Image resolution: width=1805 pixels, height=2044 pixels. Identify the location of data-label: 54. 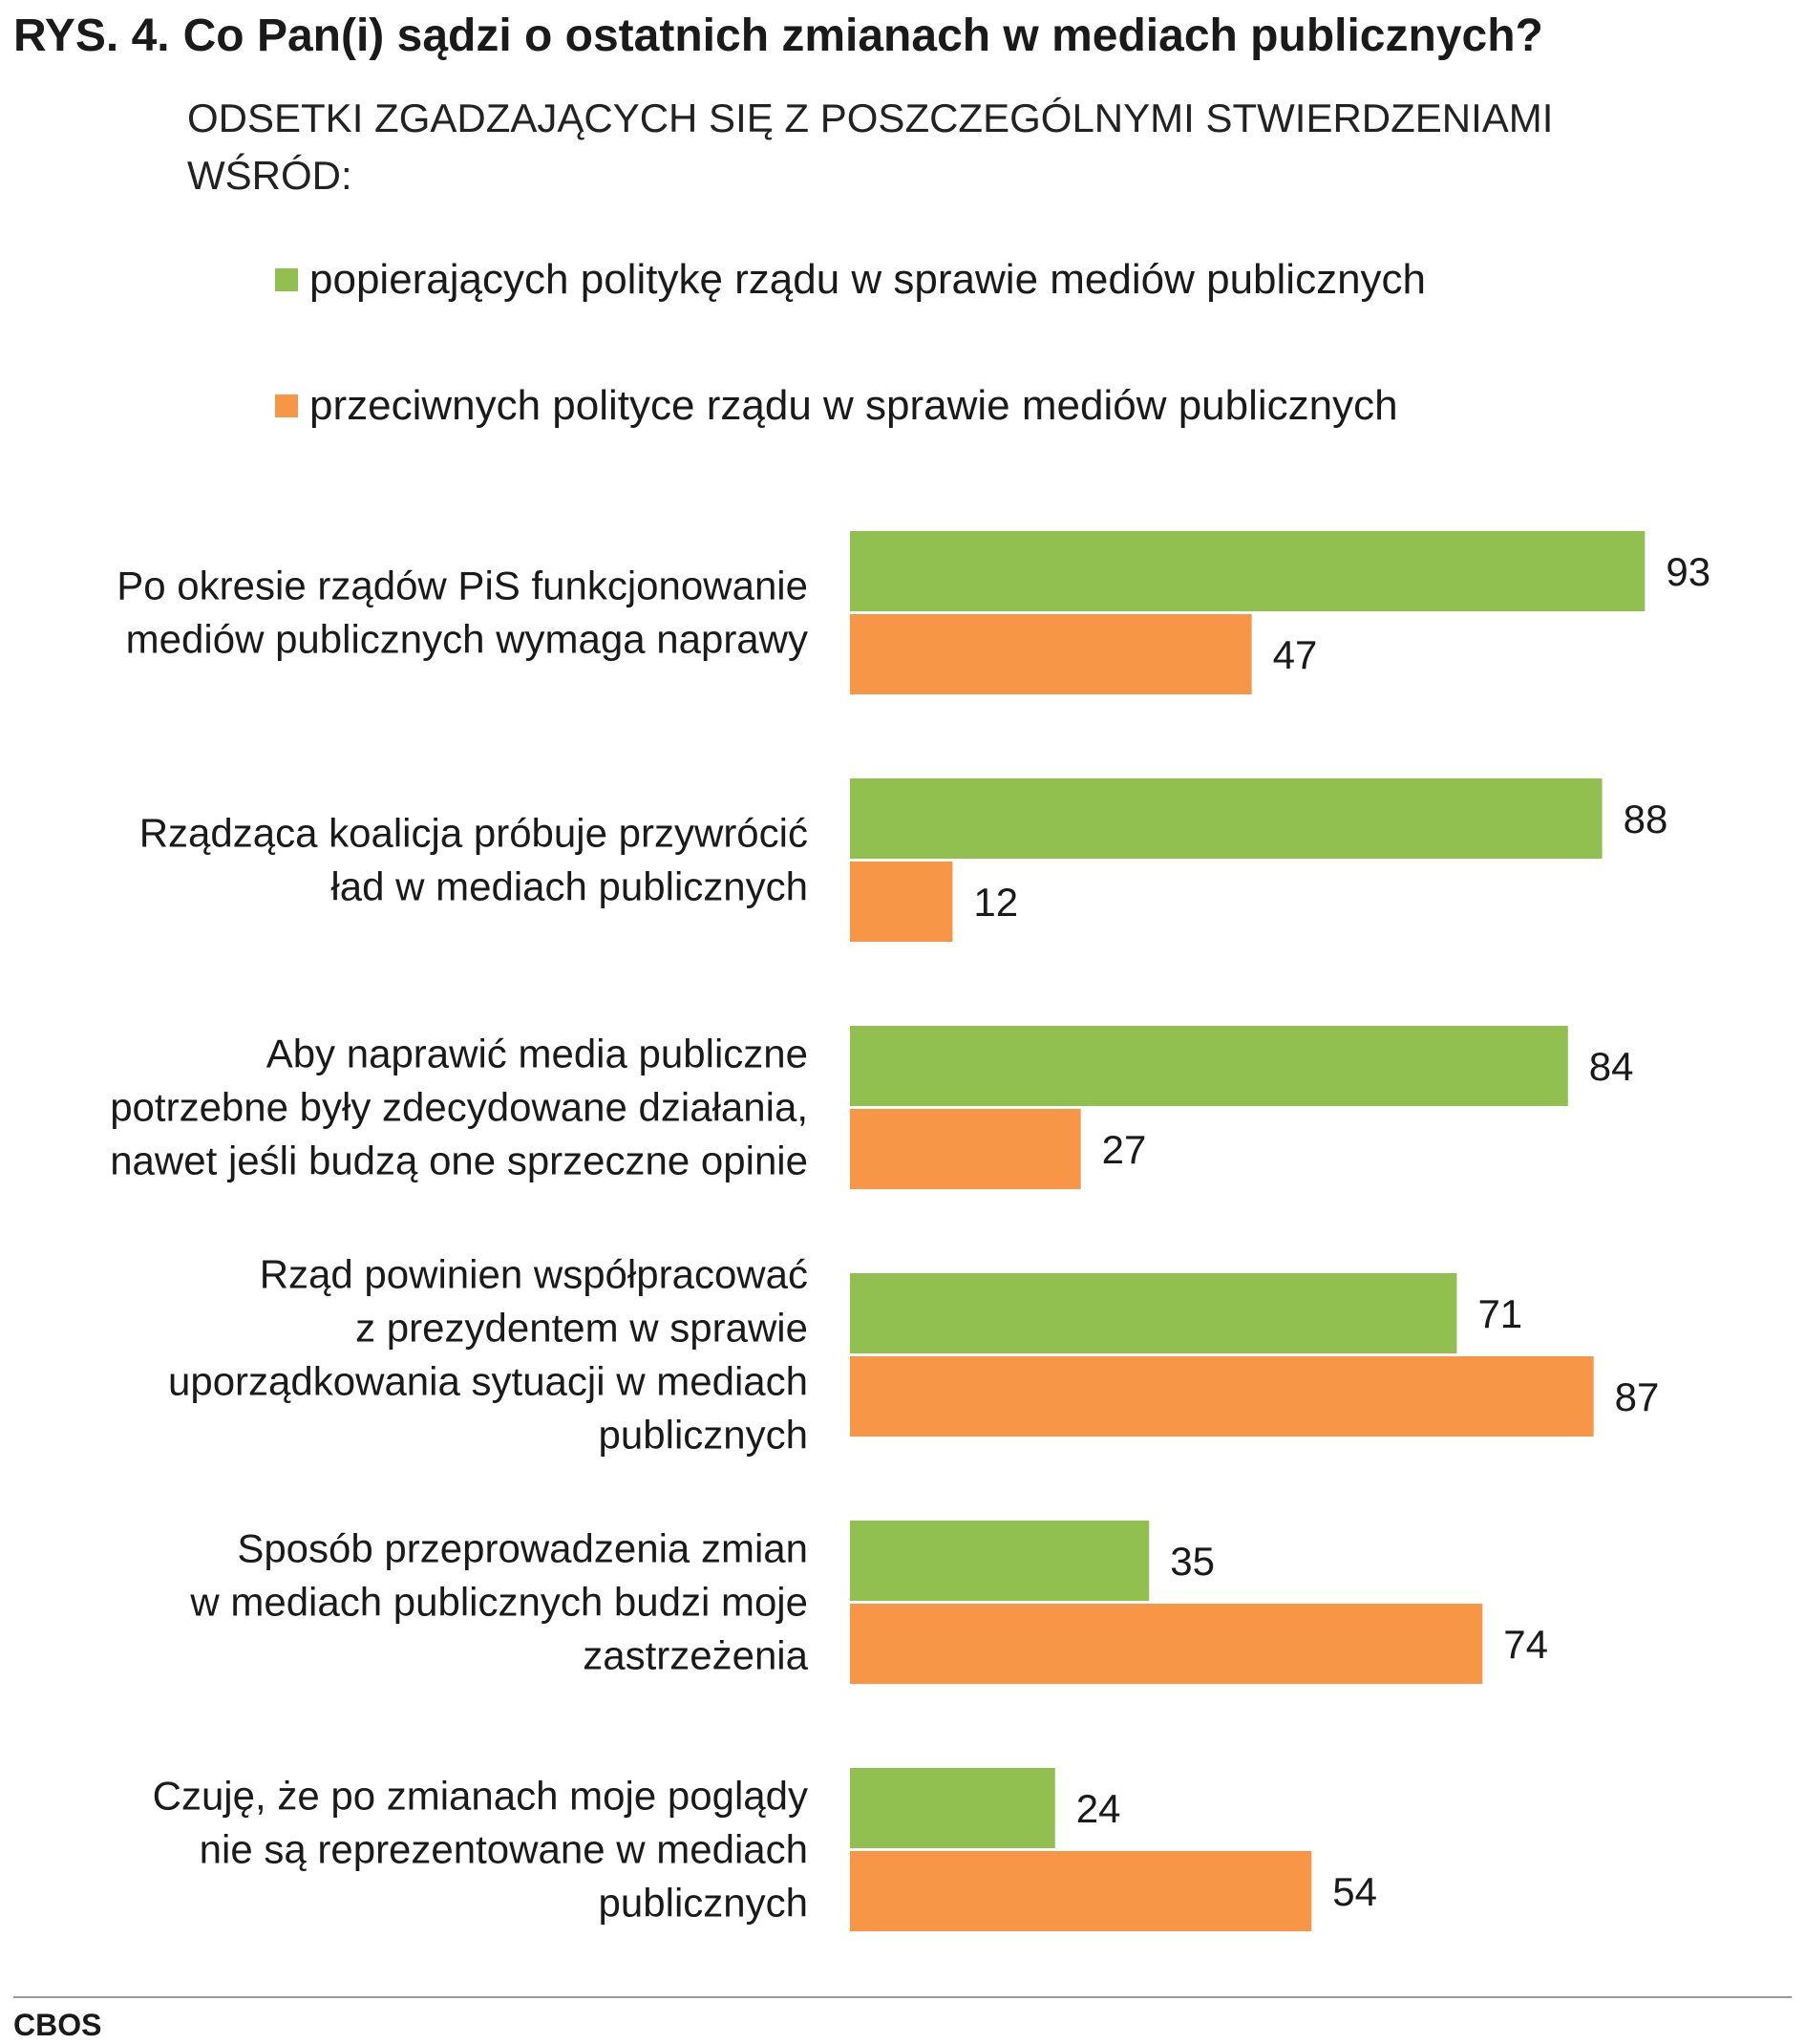
(1354, 1892).